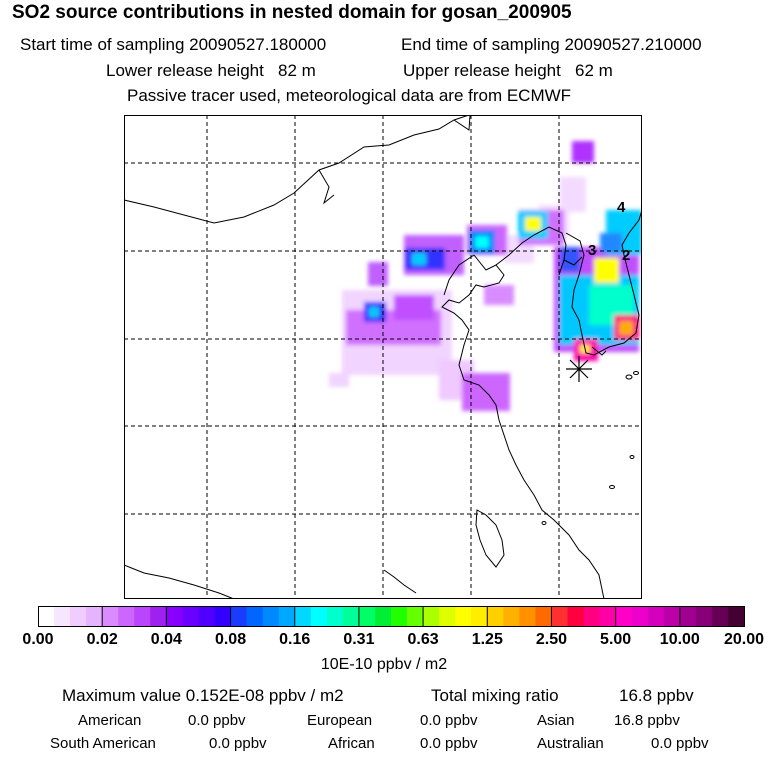 Image resolution: width=768 pixels, height=768 pixels. I want to click on coast-korea, so click(603, 282).